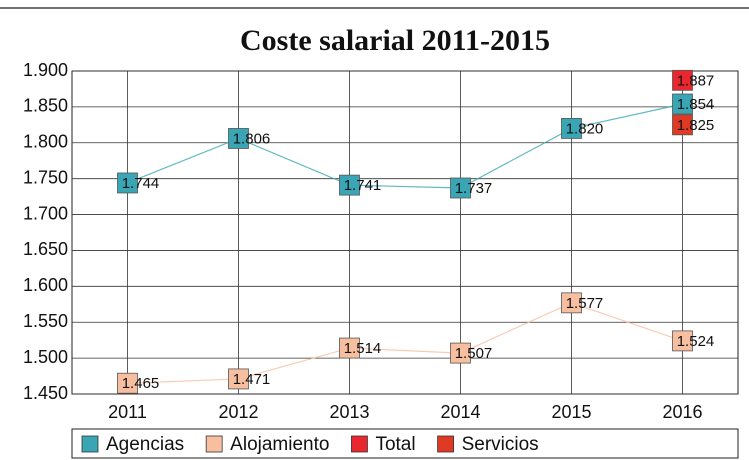 Image resolution: width=749 pixels, height=460 pixels. Describe the element at coordinates (141, 183) in the screenshot. I see `data-label: 1.744` at that location.